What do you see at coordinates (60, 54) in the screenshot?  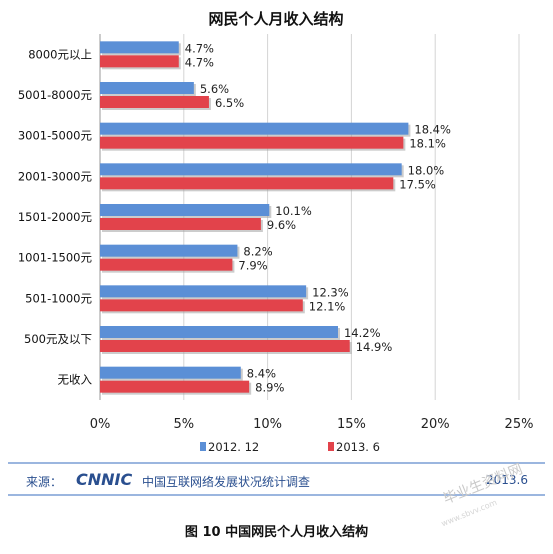 I see `category-label: 8000元以上` at bounding box center [60, 54].